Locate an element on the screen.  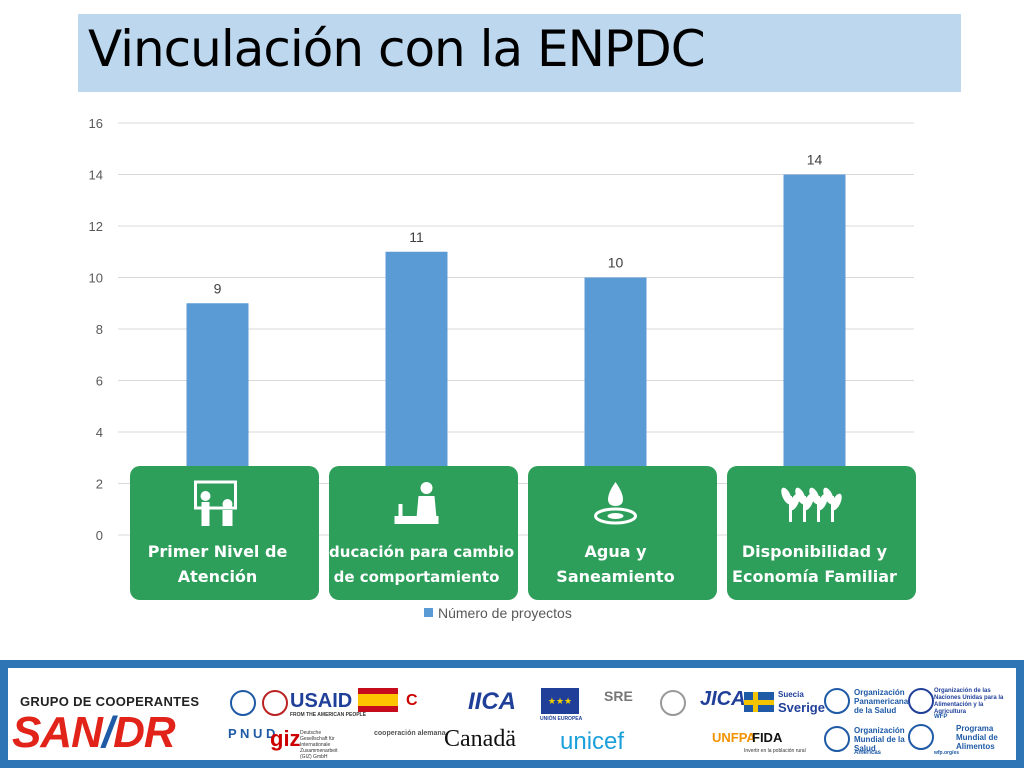
legend-swatch is located at coordinates (428, 612).